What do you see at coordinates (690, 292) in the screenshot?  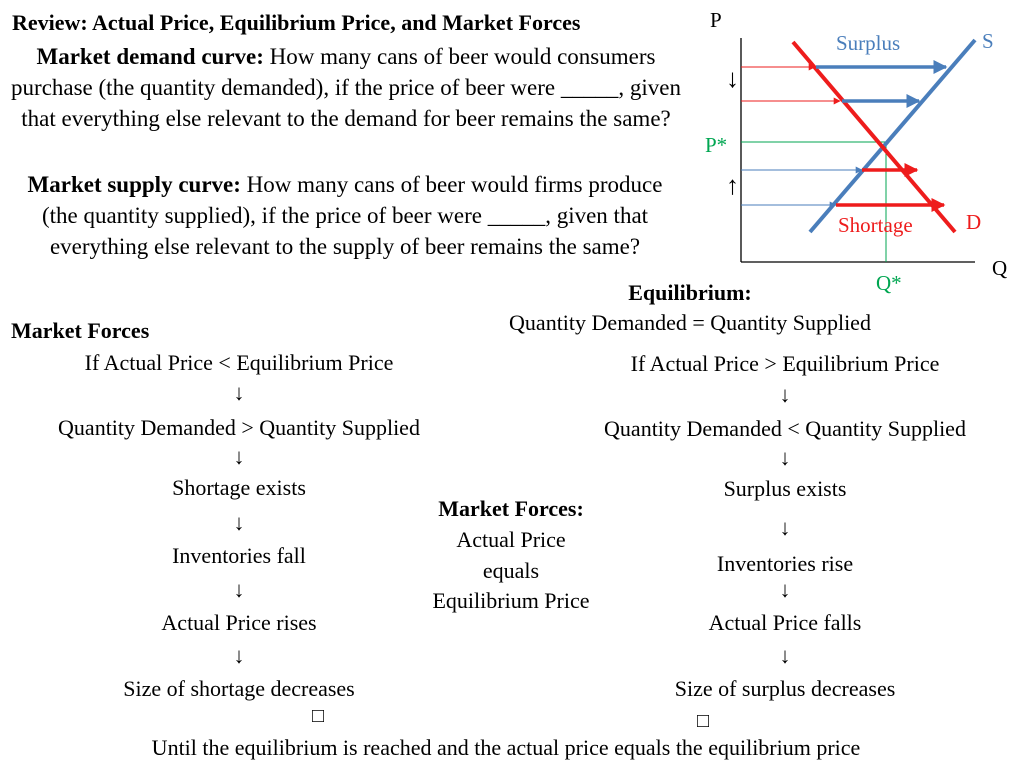 I see `equilibrium-label: Equilibrium:` at bounding box center [690, 292].